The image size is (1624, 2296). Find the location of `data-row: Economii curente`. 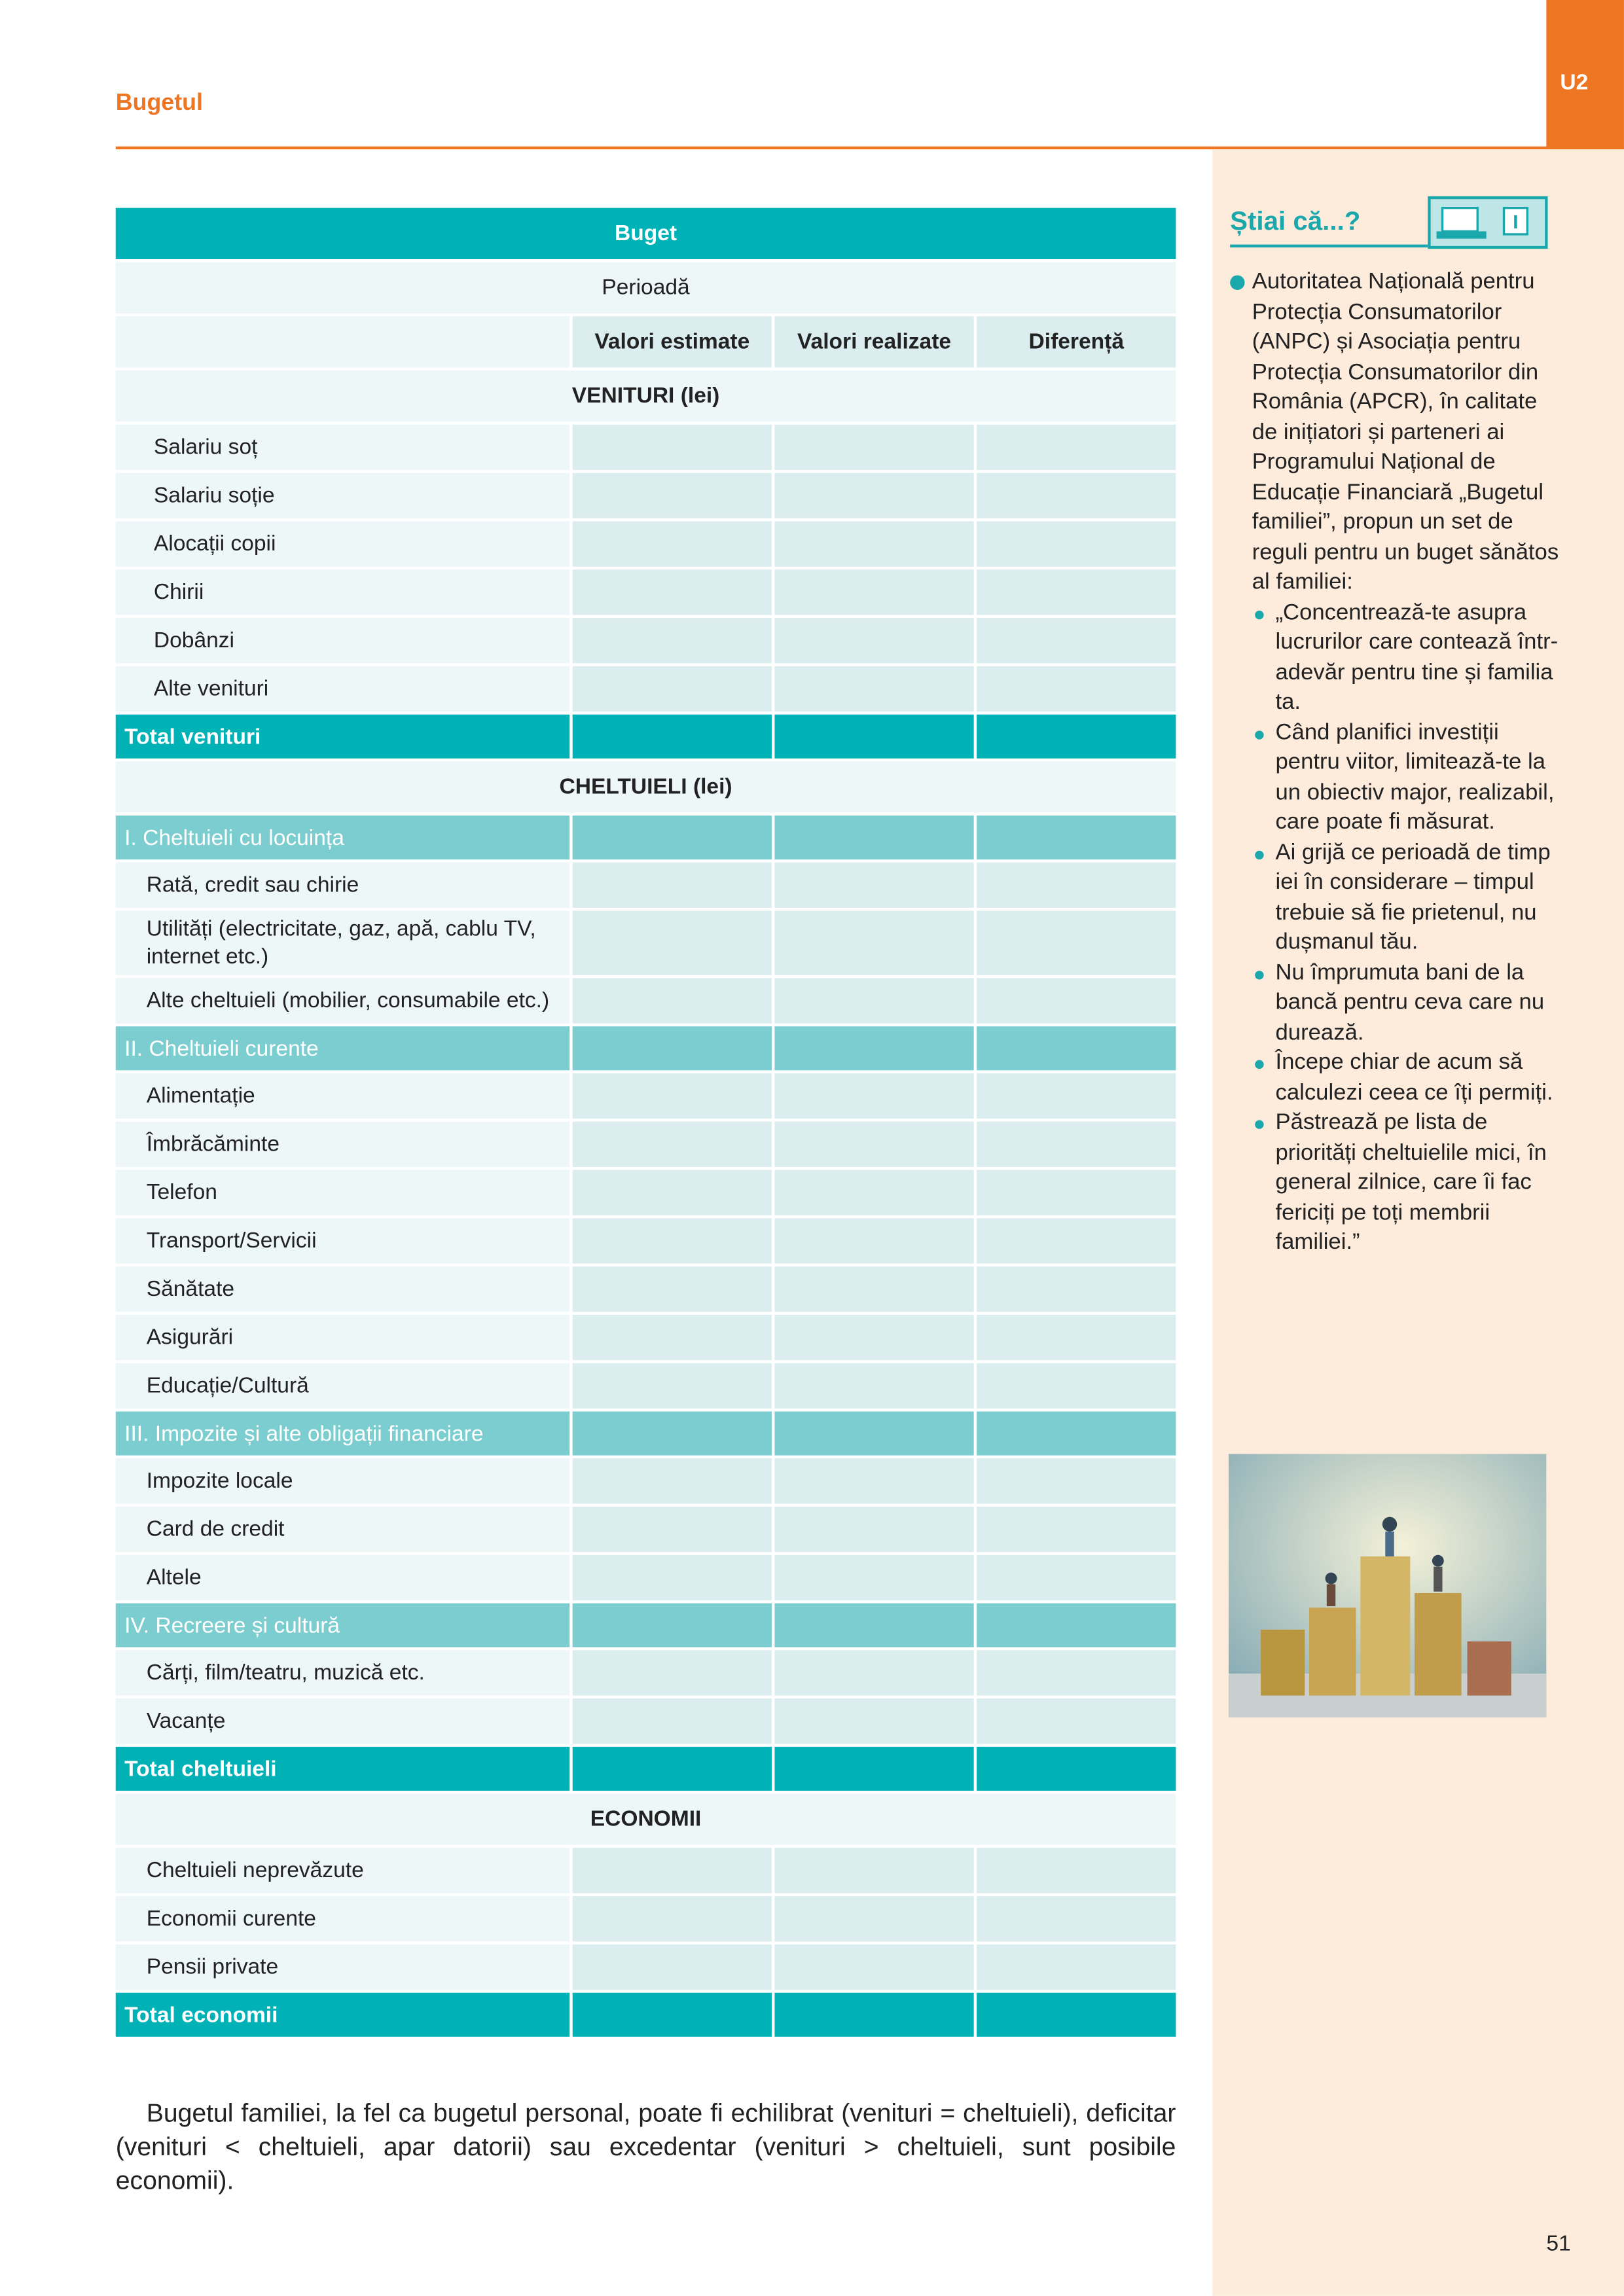

data-row: Economii curente is located at coordinates (645, 1919).